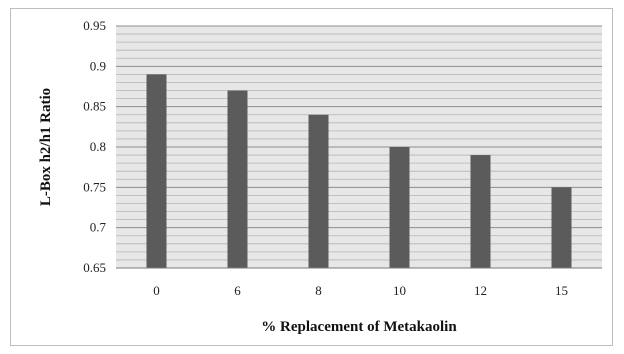 The image size is (624, 354). What do you see at coordinates (94, 25) in the screenshot?
I see `y-tick-label: 0.95` at bounding box center [94, 25].